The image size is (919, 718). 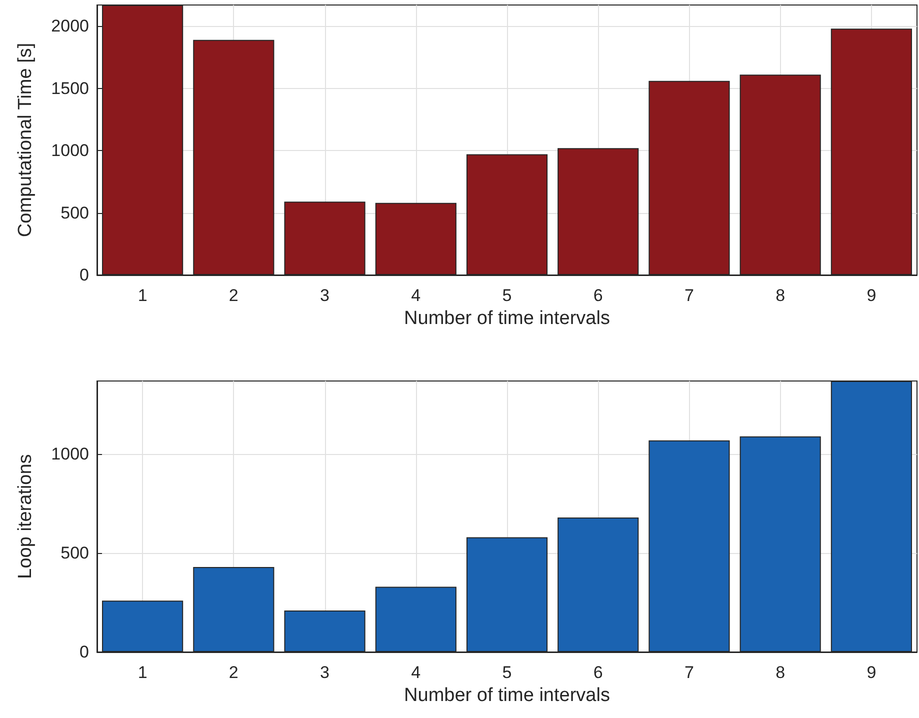 What do you see at coordinates (70, 26) in the screenshot?
I see `y-tick-label: 2000` at bounding box center [70, 26].